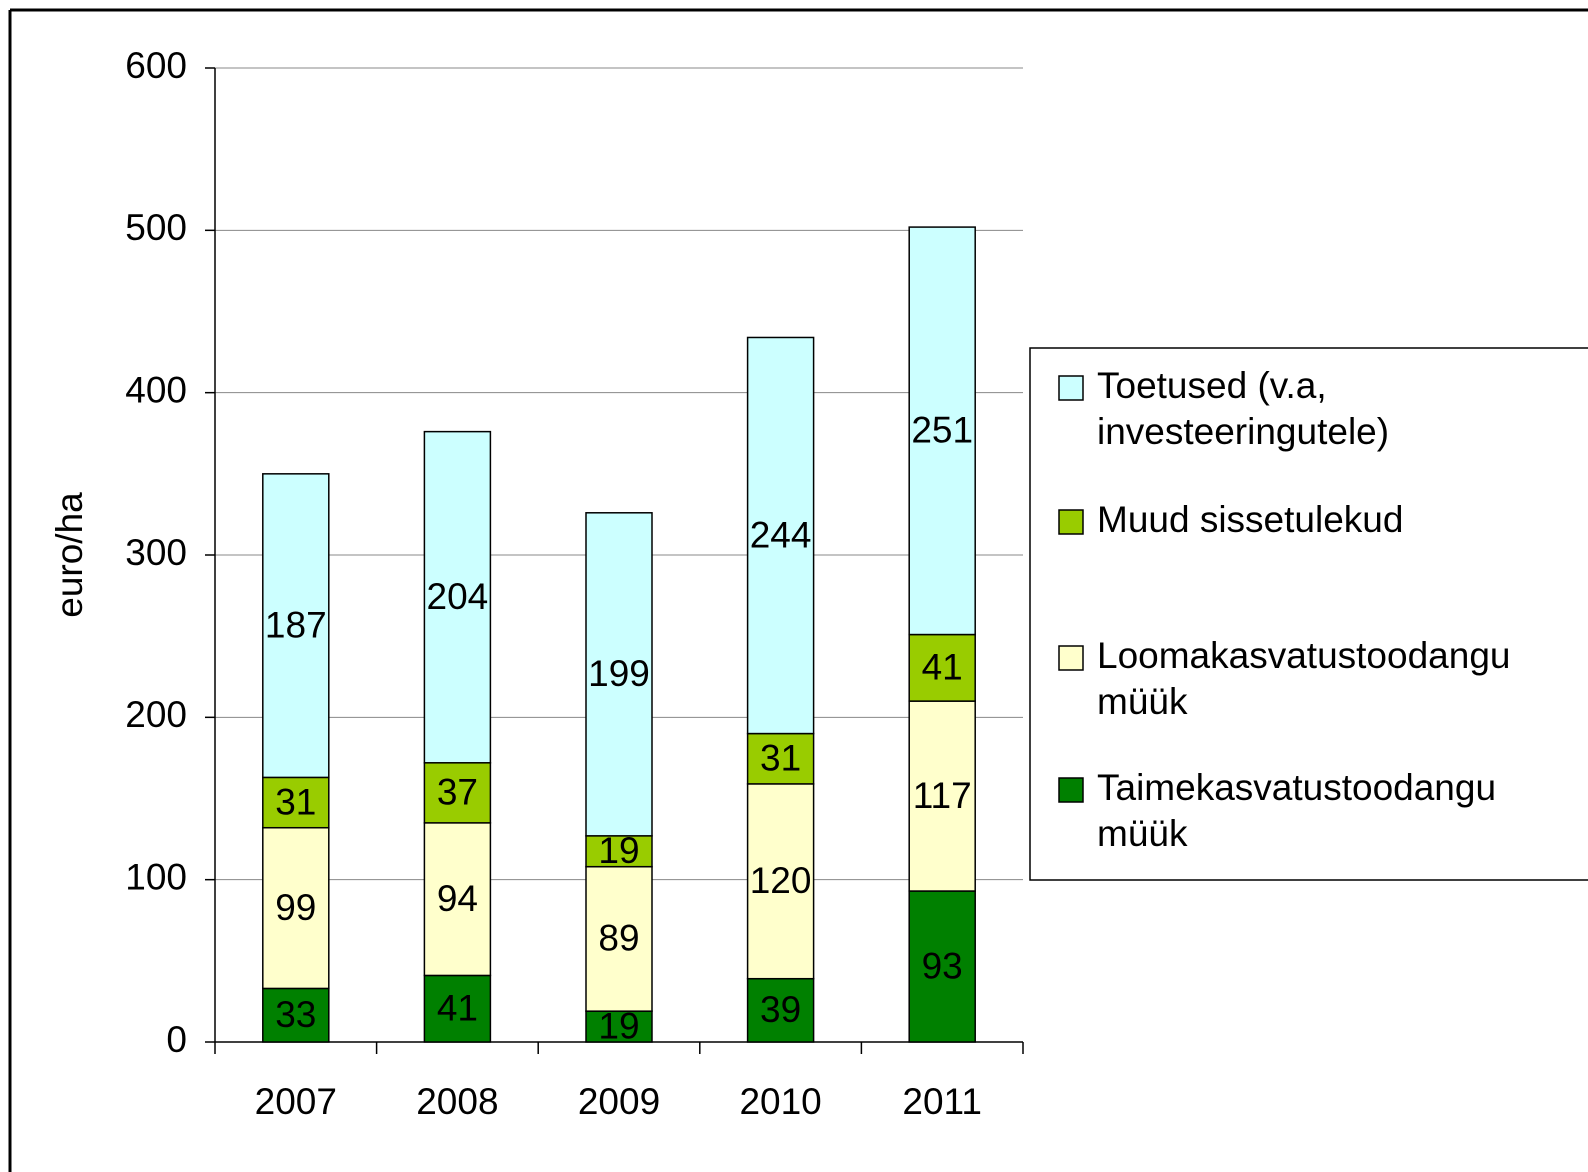 Image resolution: width=1588 pixels, height=1172 pixels. I want to click on y-tick-label: 200, so click(156, 714).